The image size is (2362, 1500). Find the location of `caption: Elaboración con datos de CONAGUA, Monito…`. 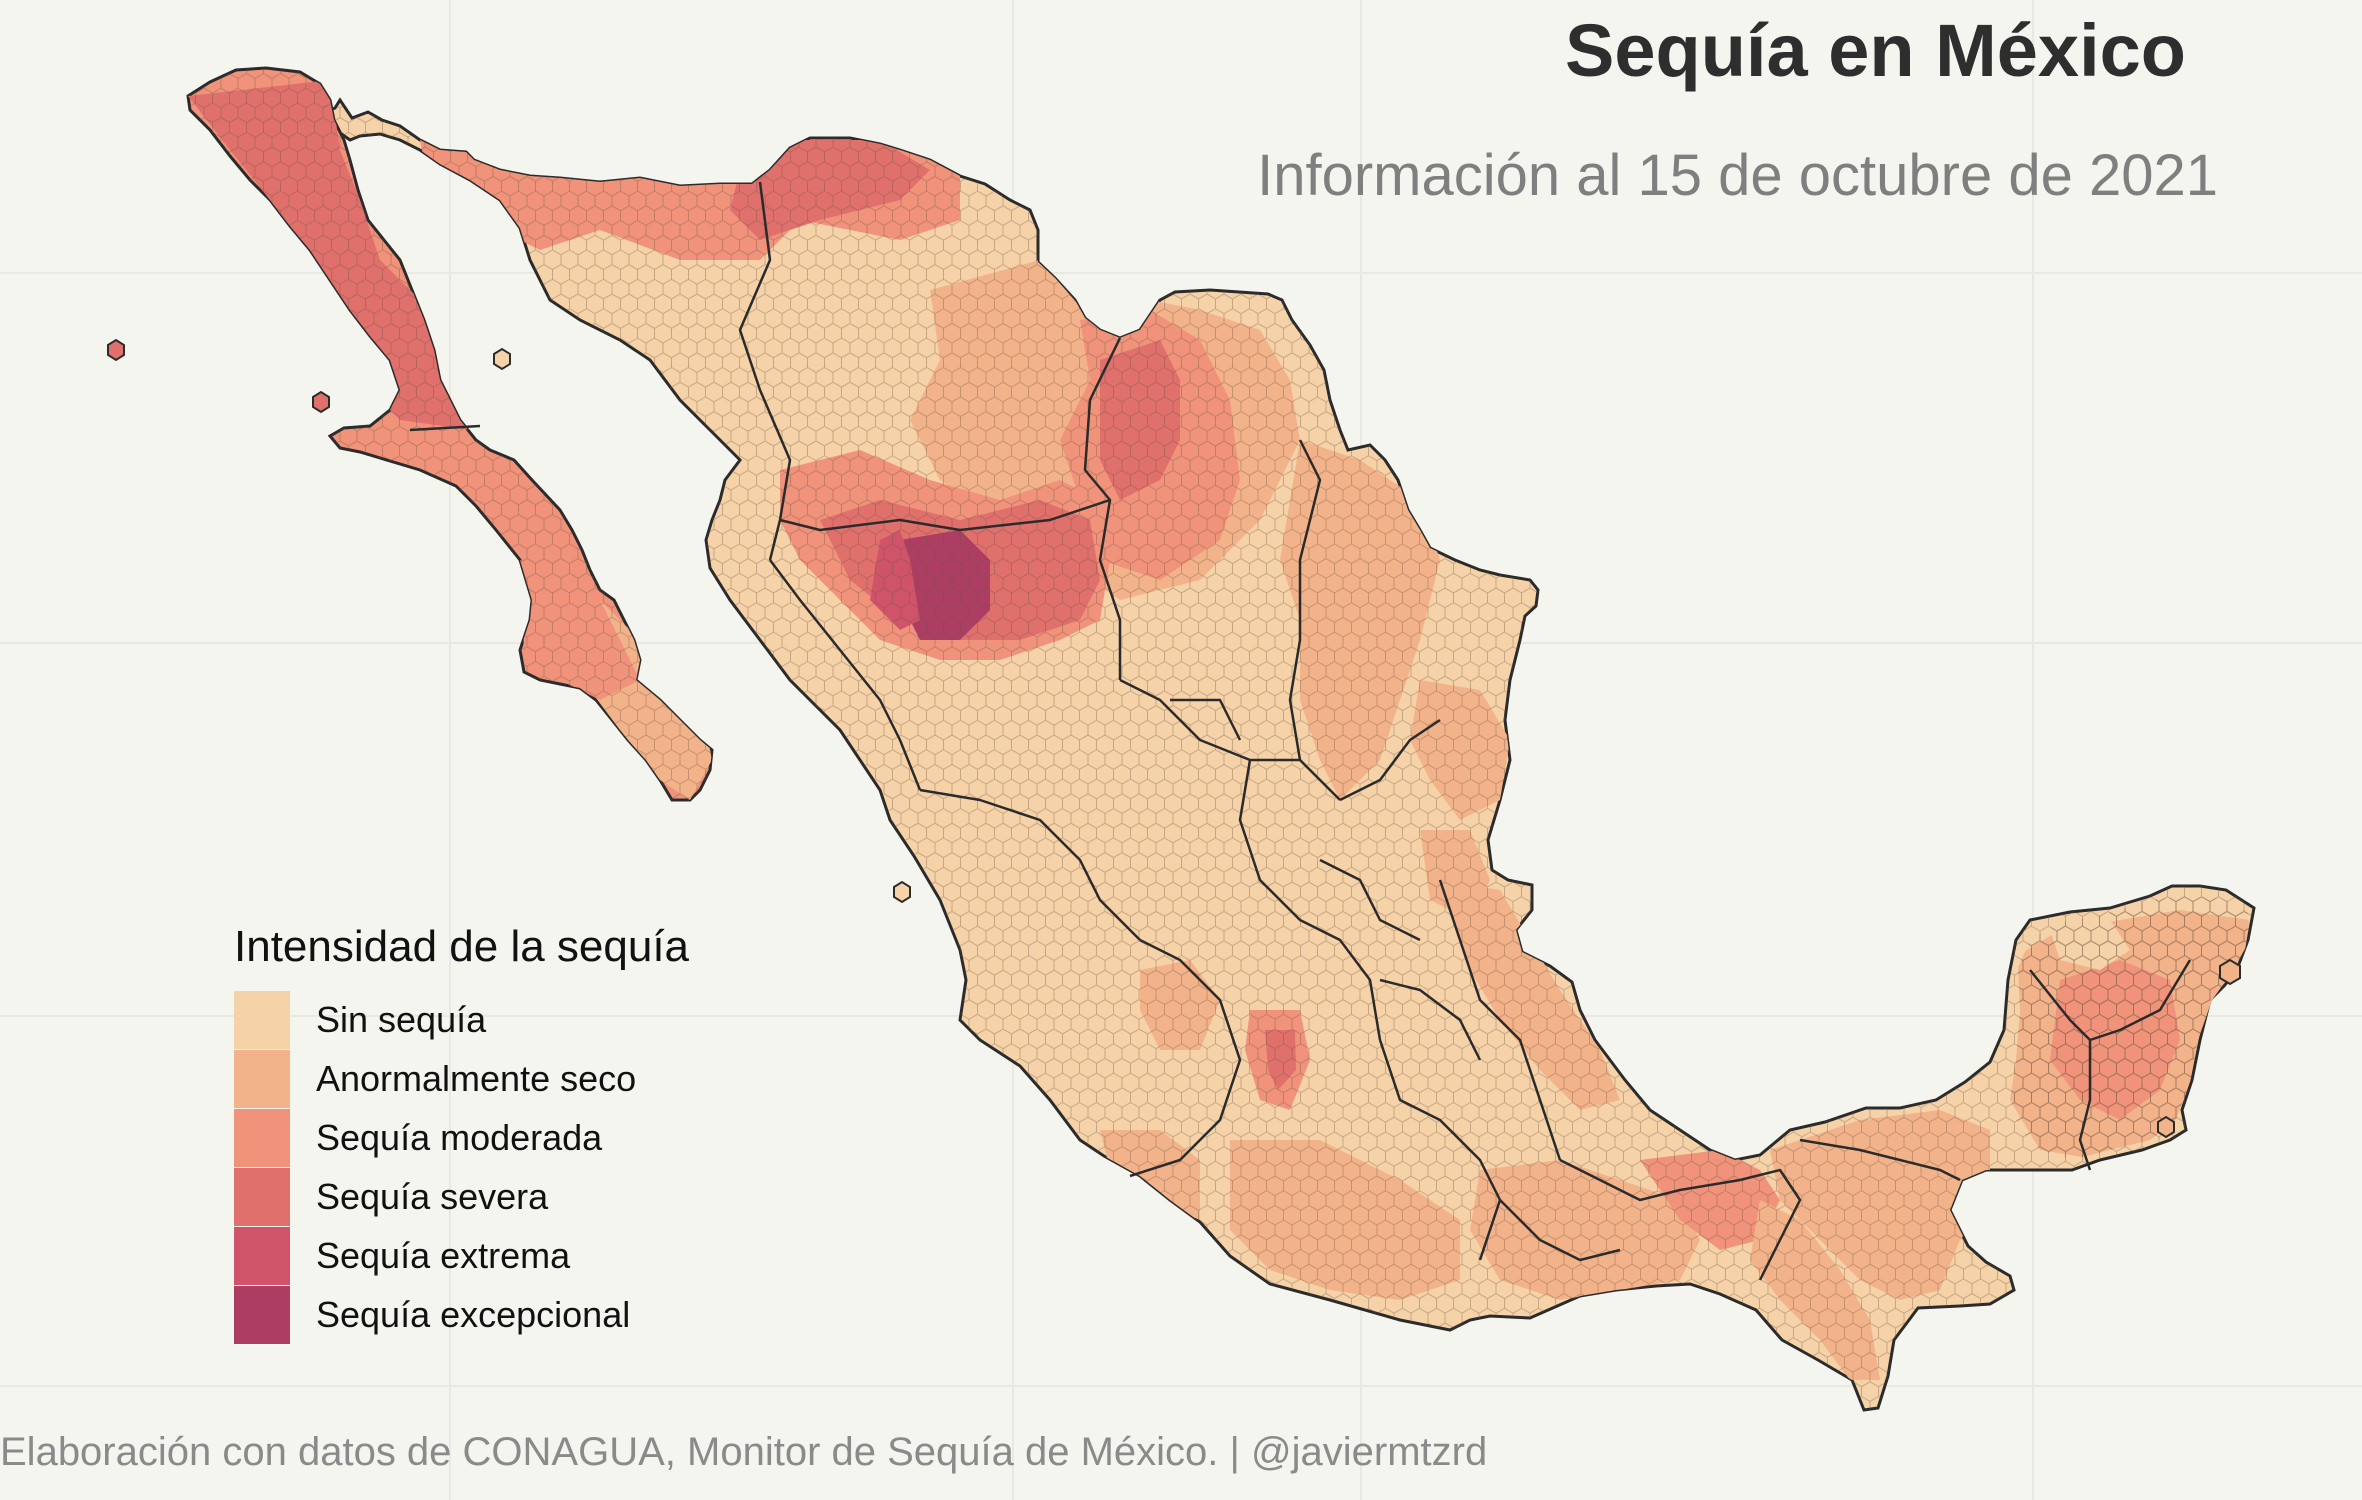

caption: Elaboración con datos de CONAGUA, Monito… is located at coordinates (744, 1452).